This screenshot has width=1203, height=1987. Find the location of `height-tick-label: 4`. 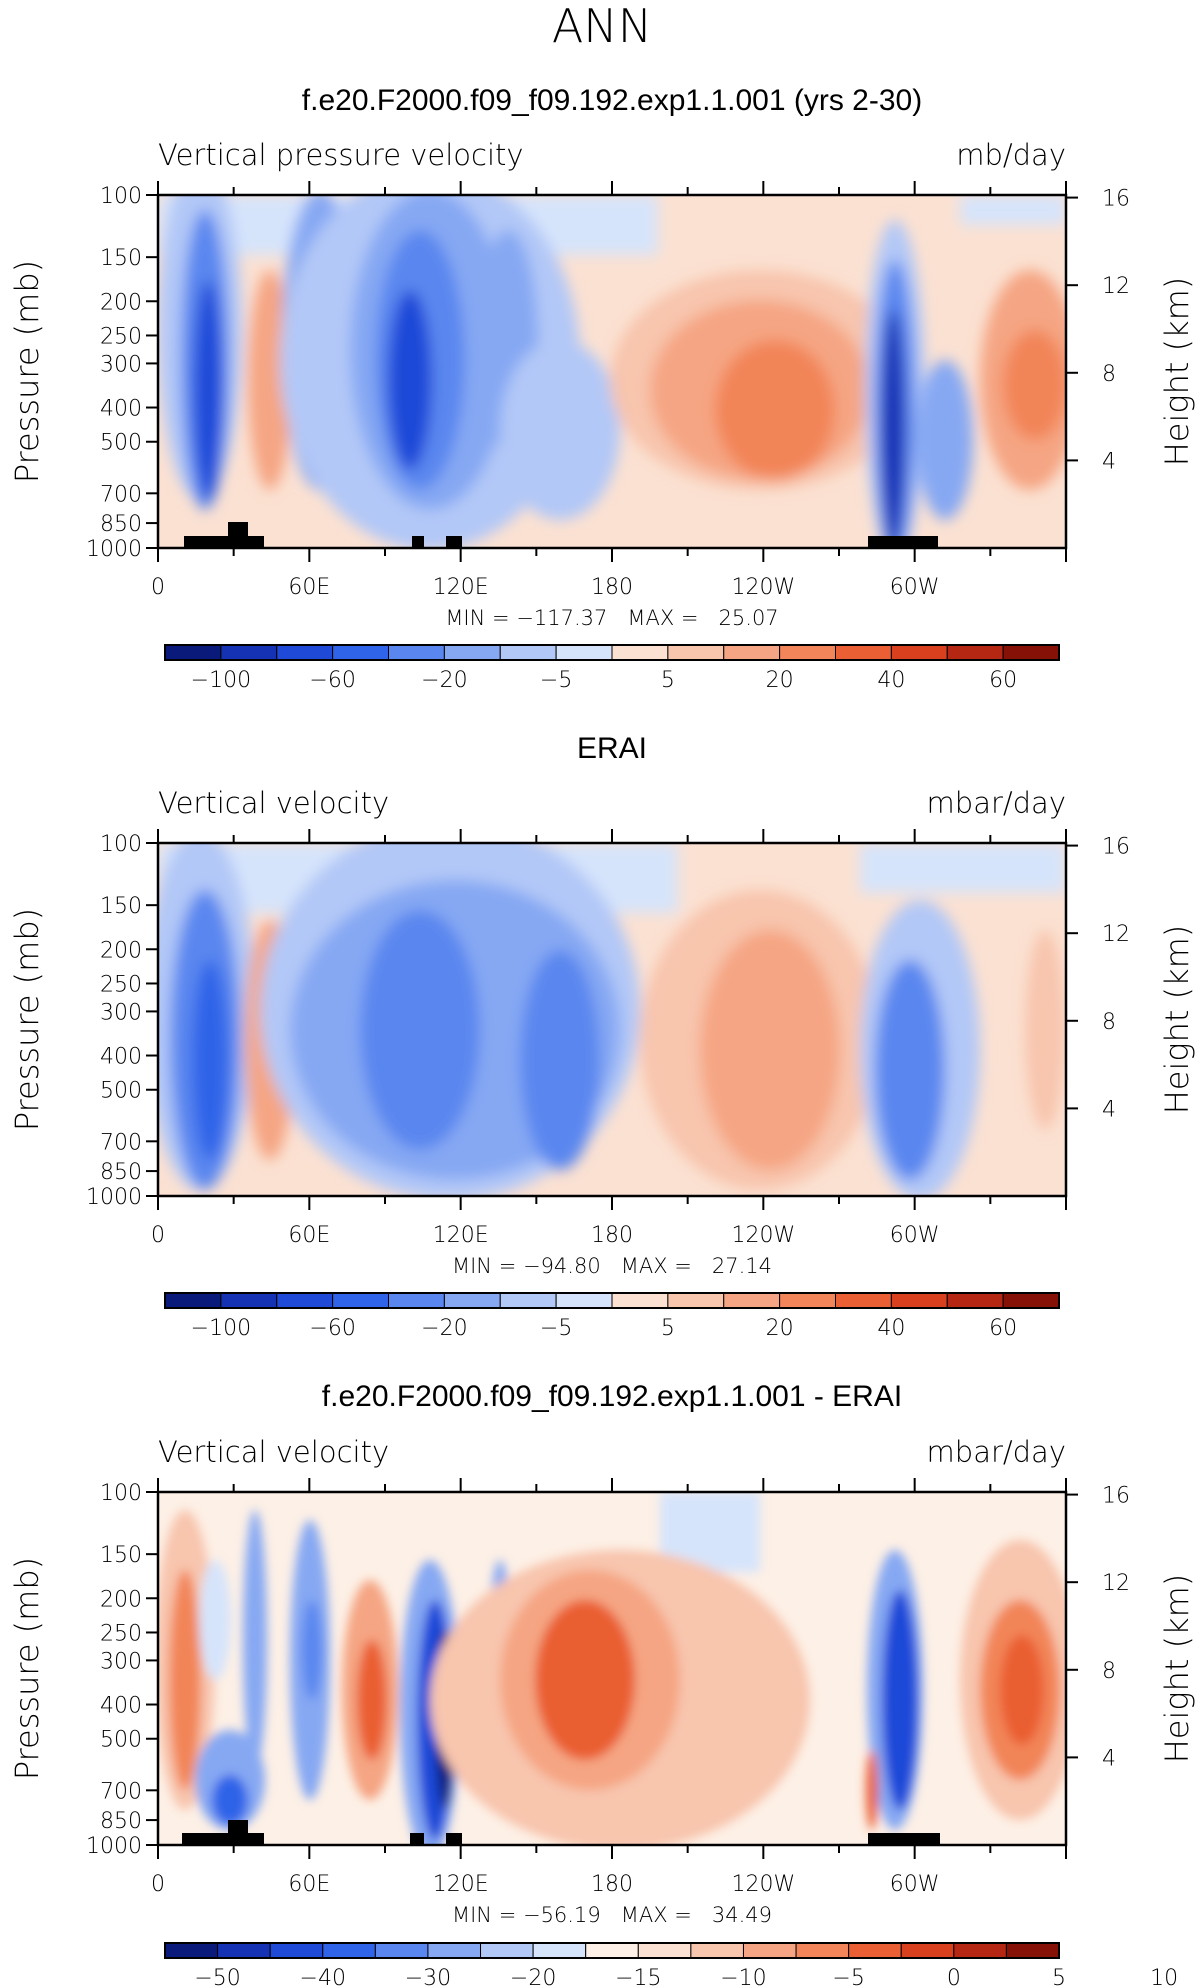

height-tick-label: 4 is located at coordinates (1109, 1758).